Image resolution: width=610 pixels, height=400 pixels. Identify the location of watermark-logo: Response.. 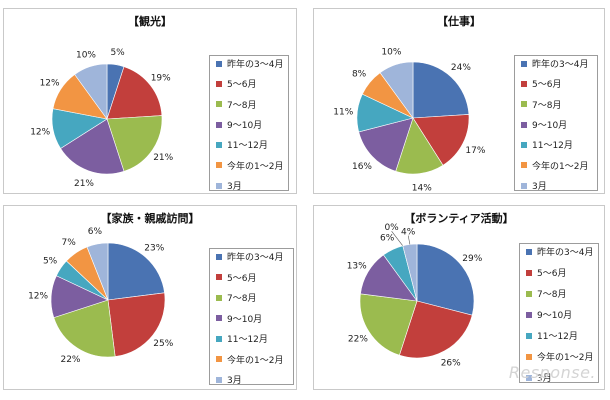
(552, 372).